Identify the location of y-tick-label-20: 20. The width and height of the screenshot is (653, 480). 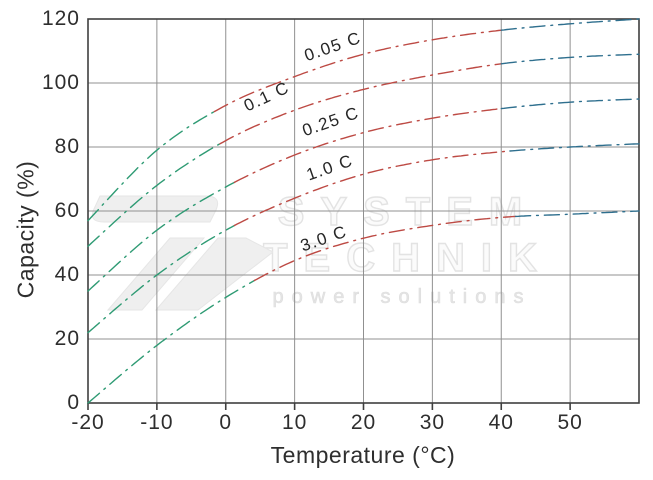
(67, 338).